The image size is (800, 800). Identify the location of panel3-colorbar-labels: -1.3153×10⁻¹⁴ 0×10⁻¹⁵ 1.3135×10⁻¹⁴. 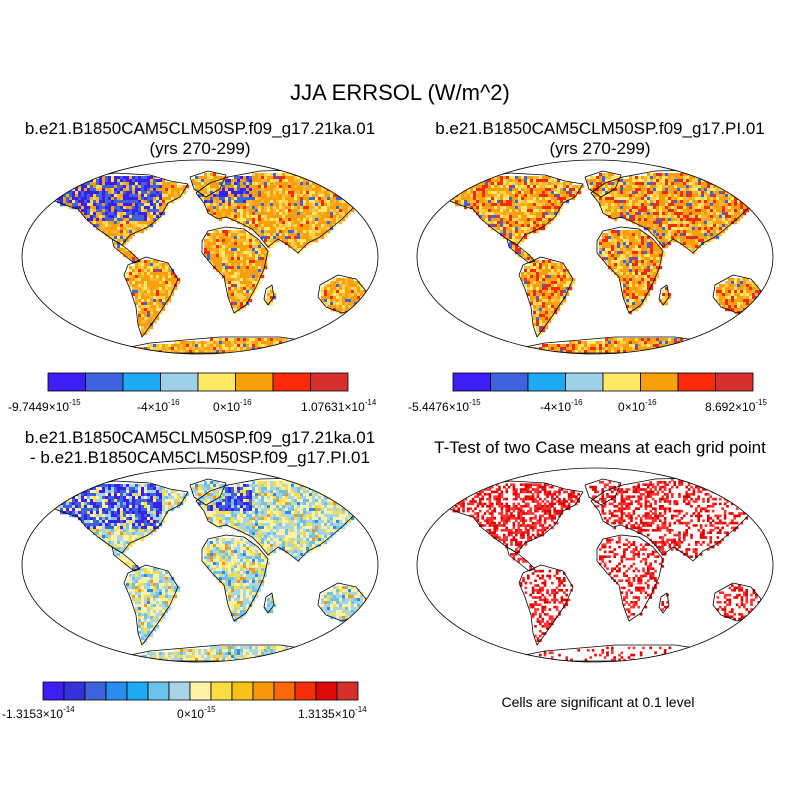
(200, 713).